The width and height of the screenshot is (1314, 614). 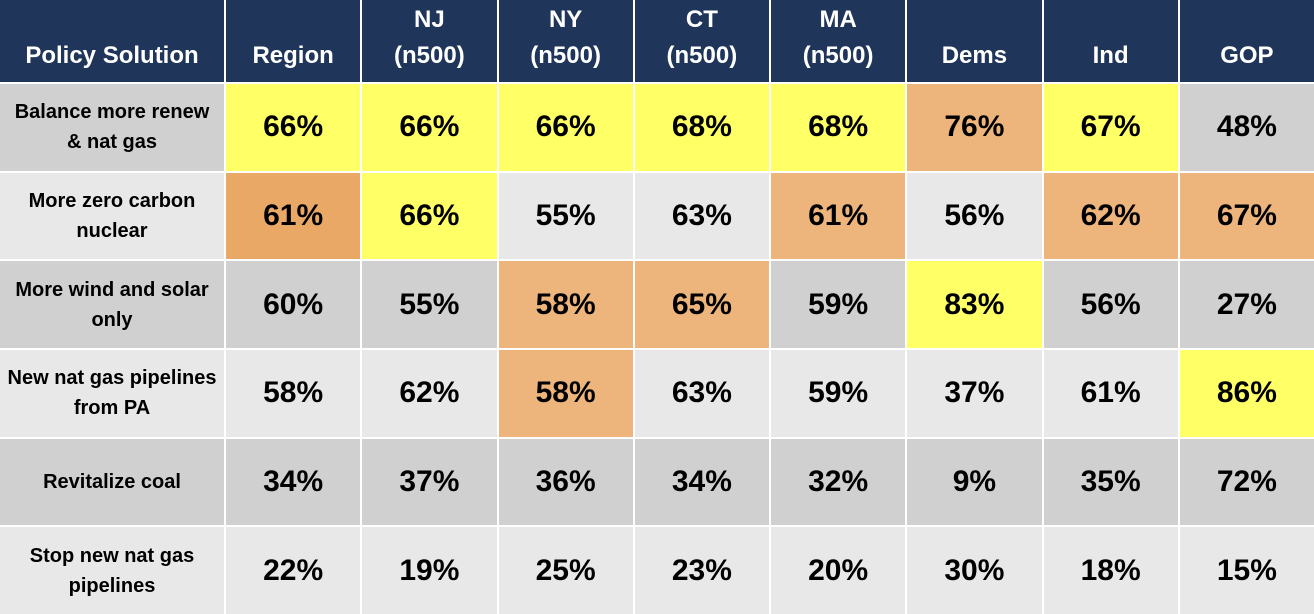 What do you see at coordinates (112, 55) in the screenshot?
I see `text-line: Policy Solution` at bounding box center [112, 55].